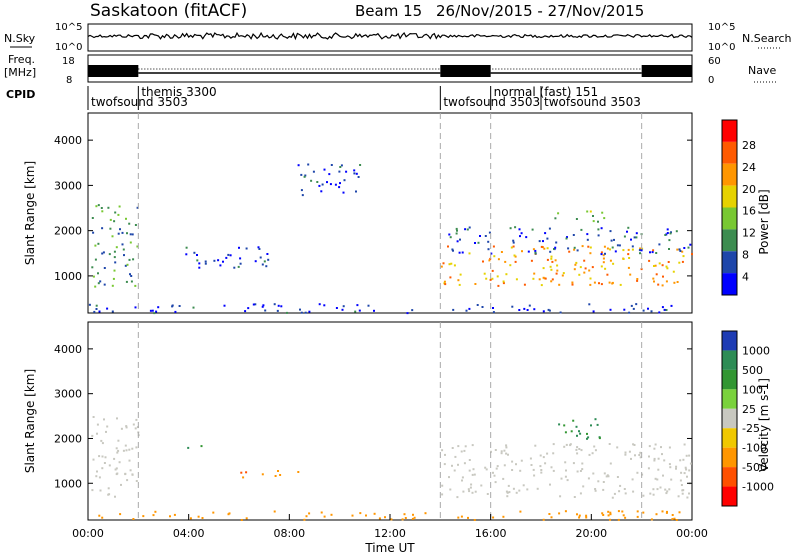  What do you see at coordinates (754, 467) in the screenshot?
I see `velocity-cbar-tick-6: -500` at bounding box center [754, 467].